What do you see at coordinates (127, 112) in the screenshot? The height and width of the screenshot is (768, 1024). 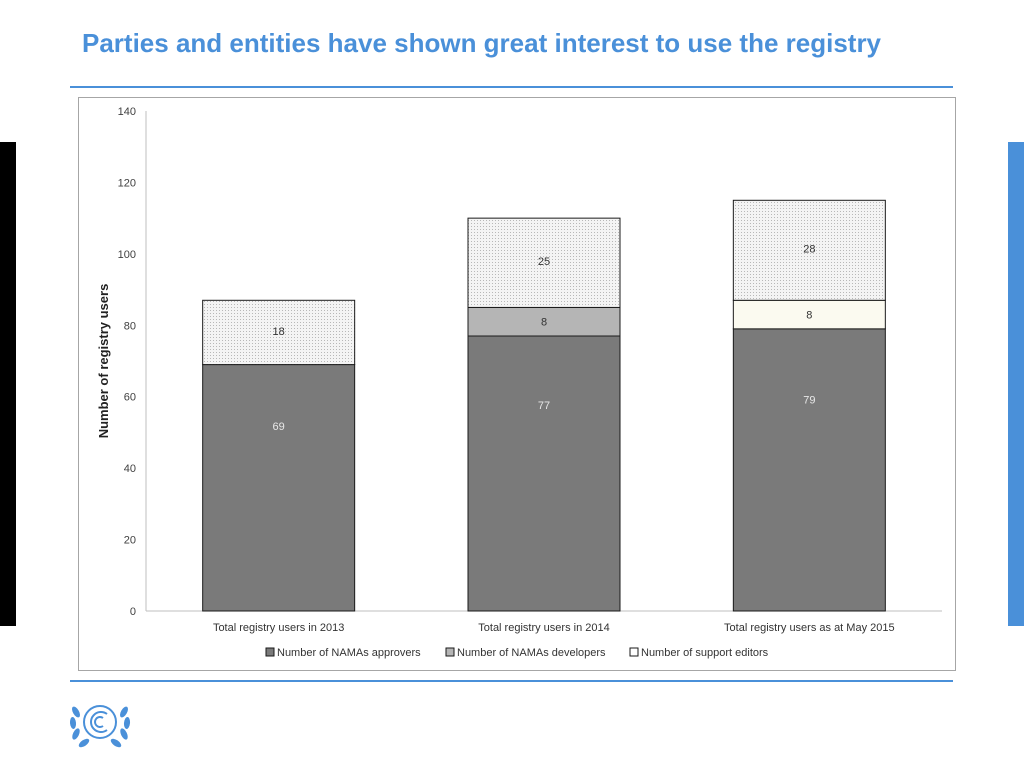 I see `y-tick-label: 140` at bounding box center [127, 112].